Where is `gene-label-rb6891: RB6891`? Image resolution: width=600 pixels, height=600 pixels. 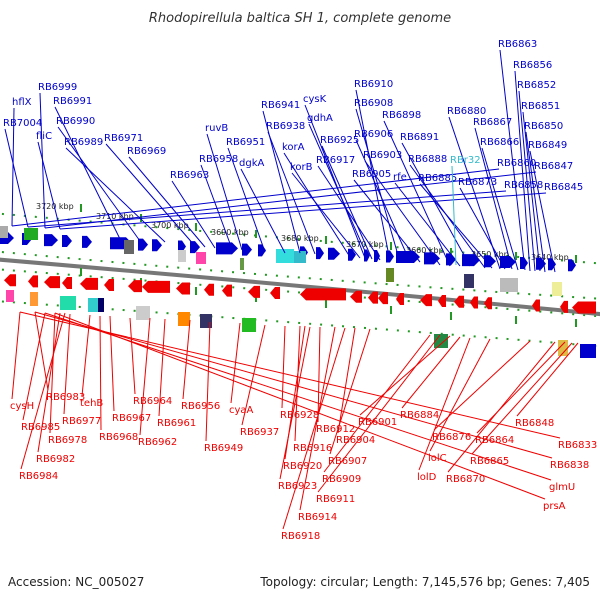
gene-label-rb6891: RB6891 is located at coordinates (419, 137).